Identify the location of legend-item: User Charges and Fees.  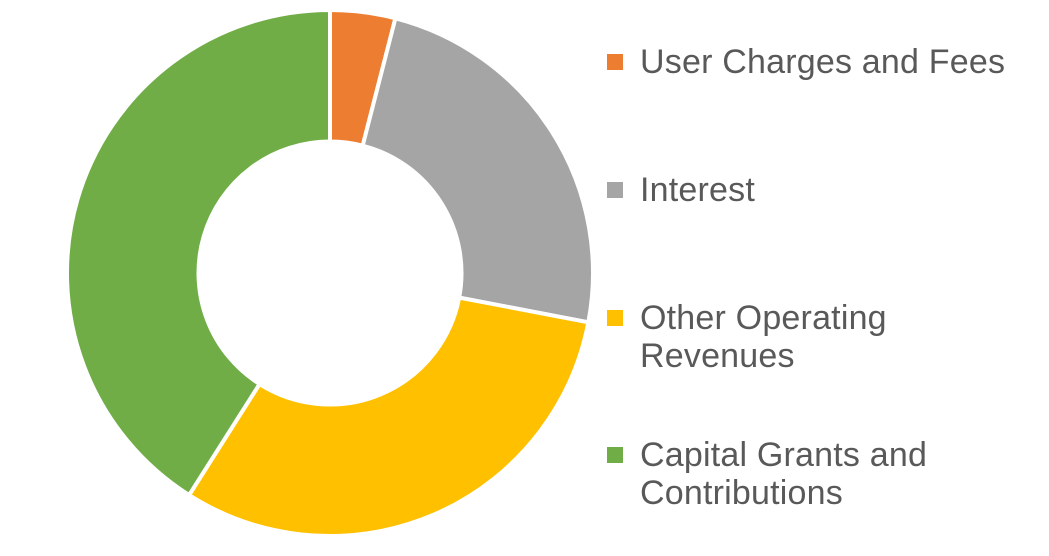
(806, 62).